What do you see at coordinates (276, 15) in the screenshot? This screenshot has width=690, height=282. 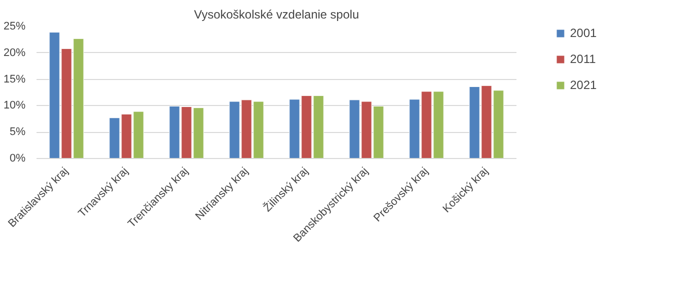 I see `chart-title: Vysokoškolské vzdelanie spolu` at bounding box center [276, 15].